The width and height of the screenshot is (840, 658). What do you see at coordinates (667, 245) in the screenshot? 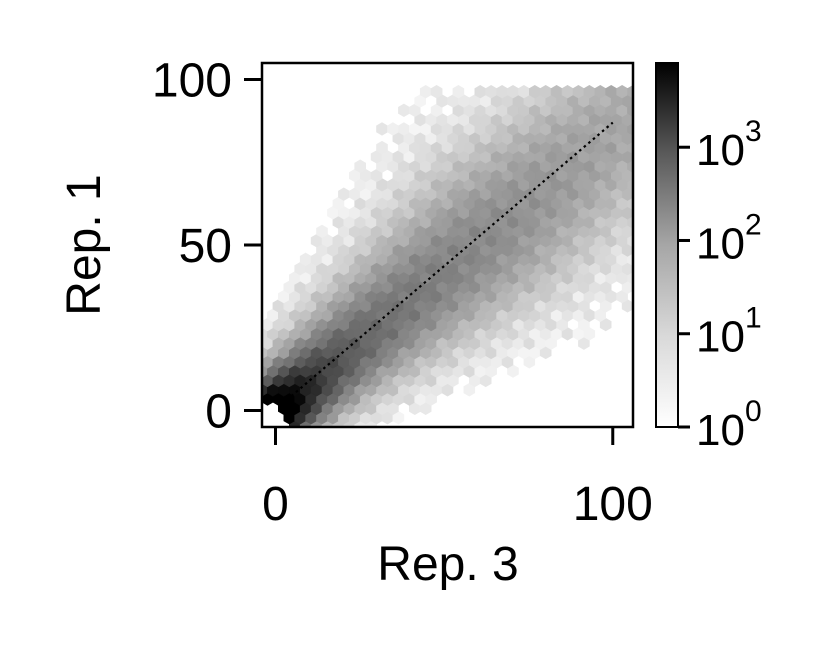
I see `colorbar` at bounding box center [667, 245].